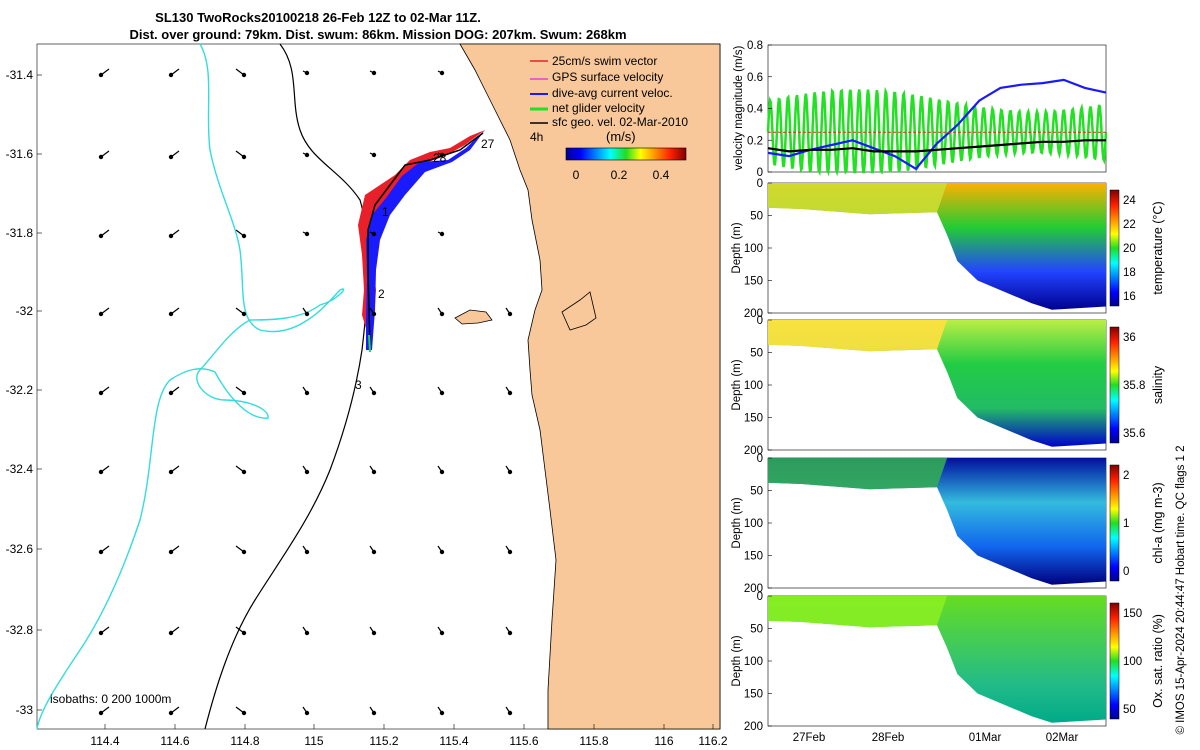 The width and height of the screenshot is (1200, 750). I want to click on net-velocity, so click(369, 343).